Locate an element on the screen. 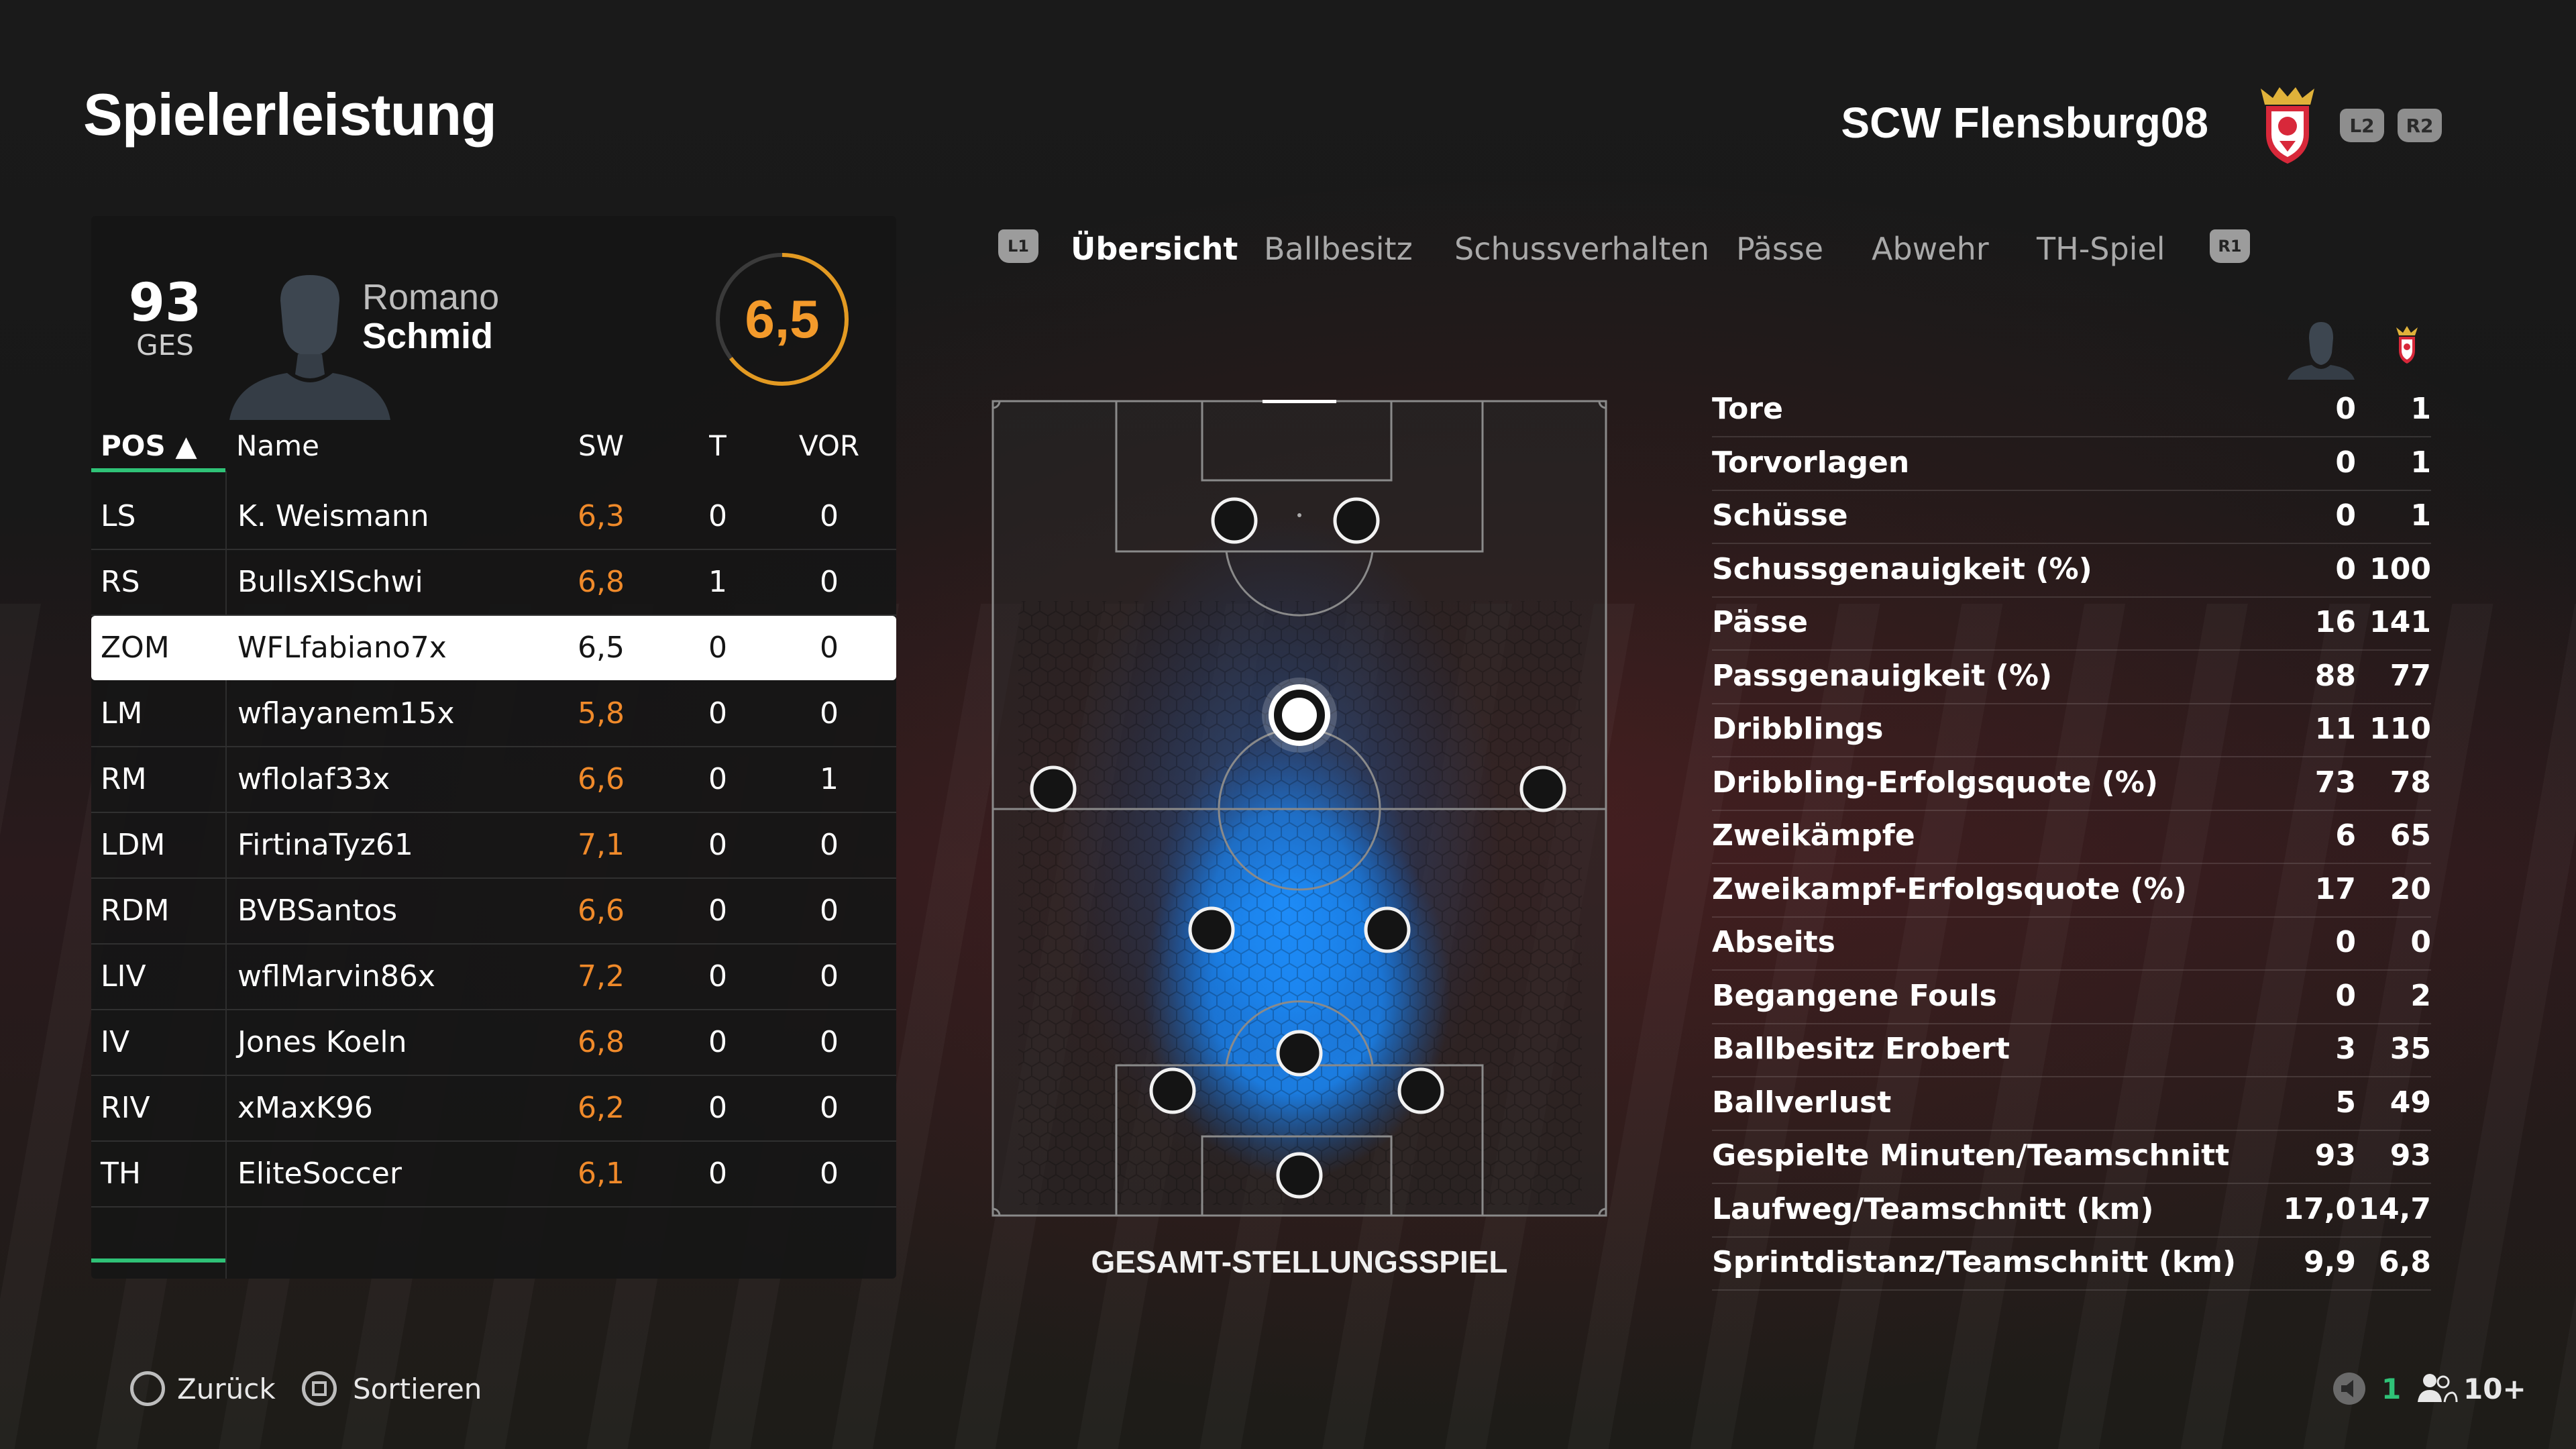 This screenshot has width=2576, height=1449. column-divider is located at coordinates (226, 875).